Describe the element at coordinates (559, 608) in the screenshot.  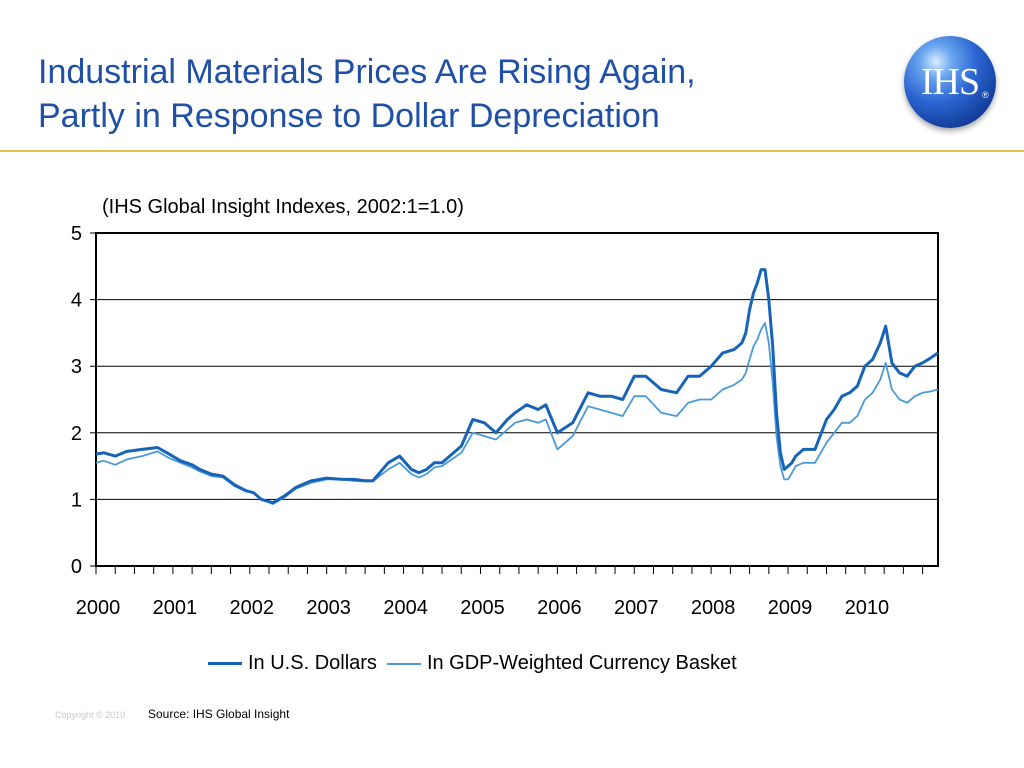
I see `x-tick-label: 2006` at that location.